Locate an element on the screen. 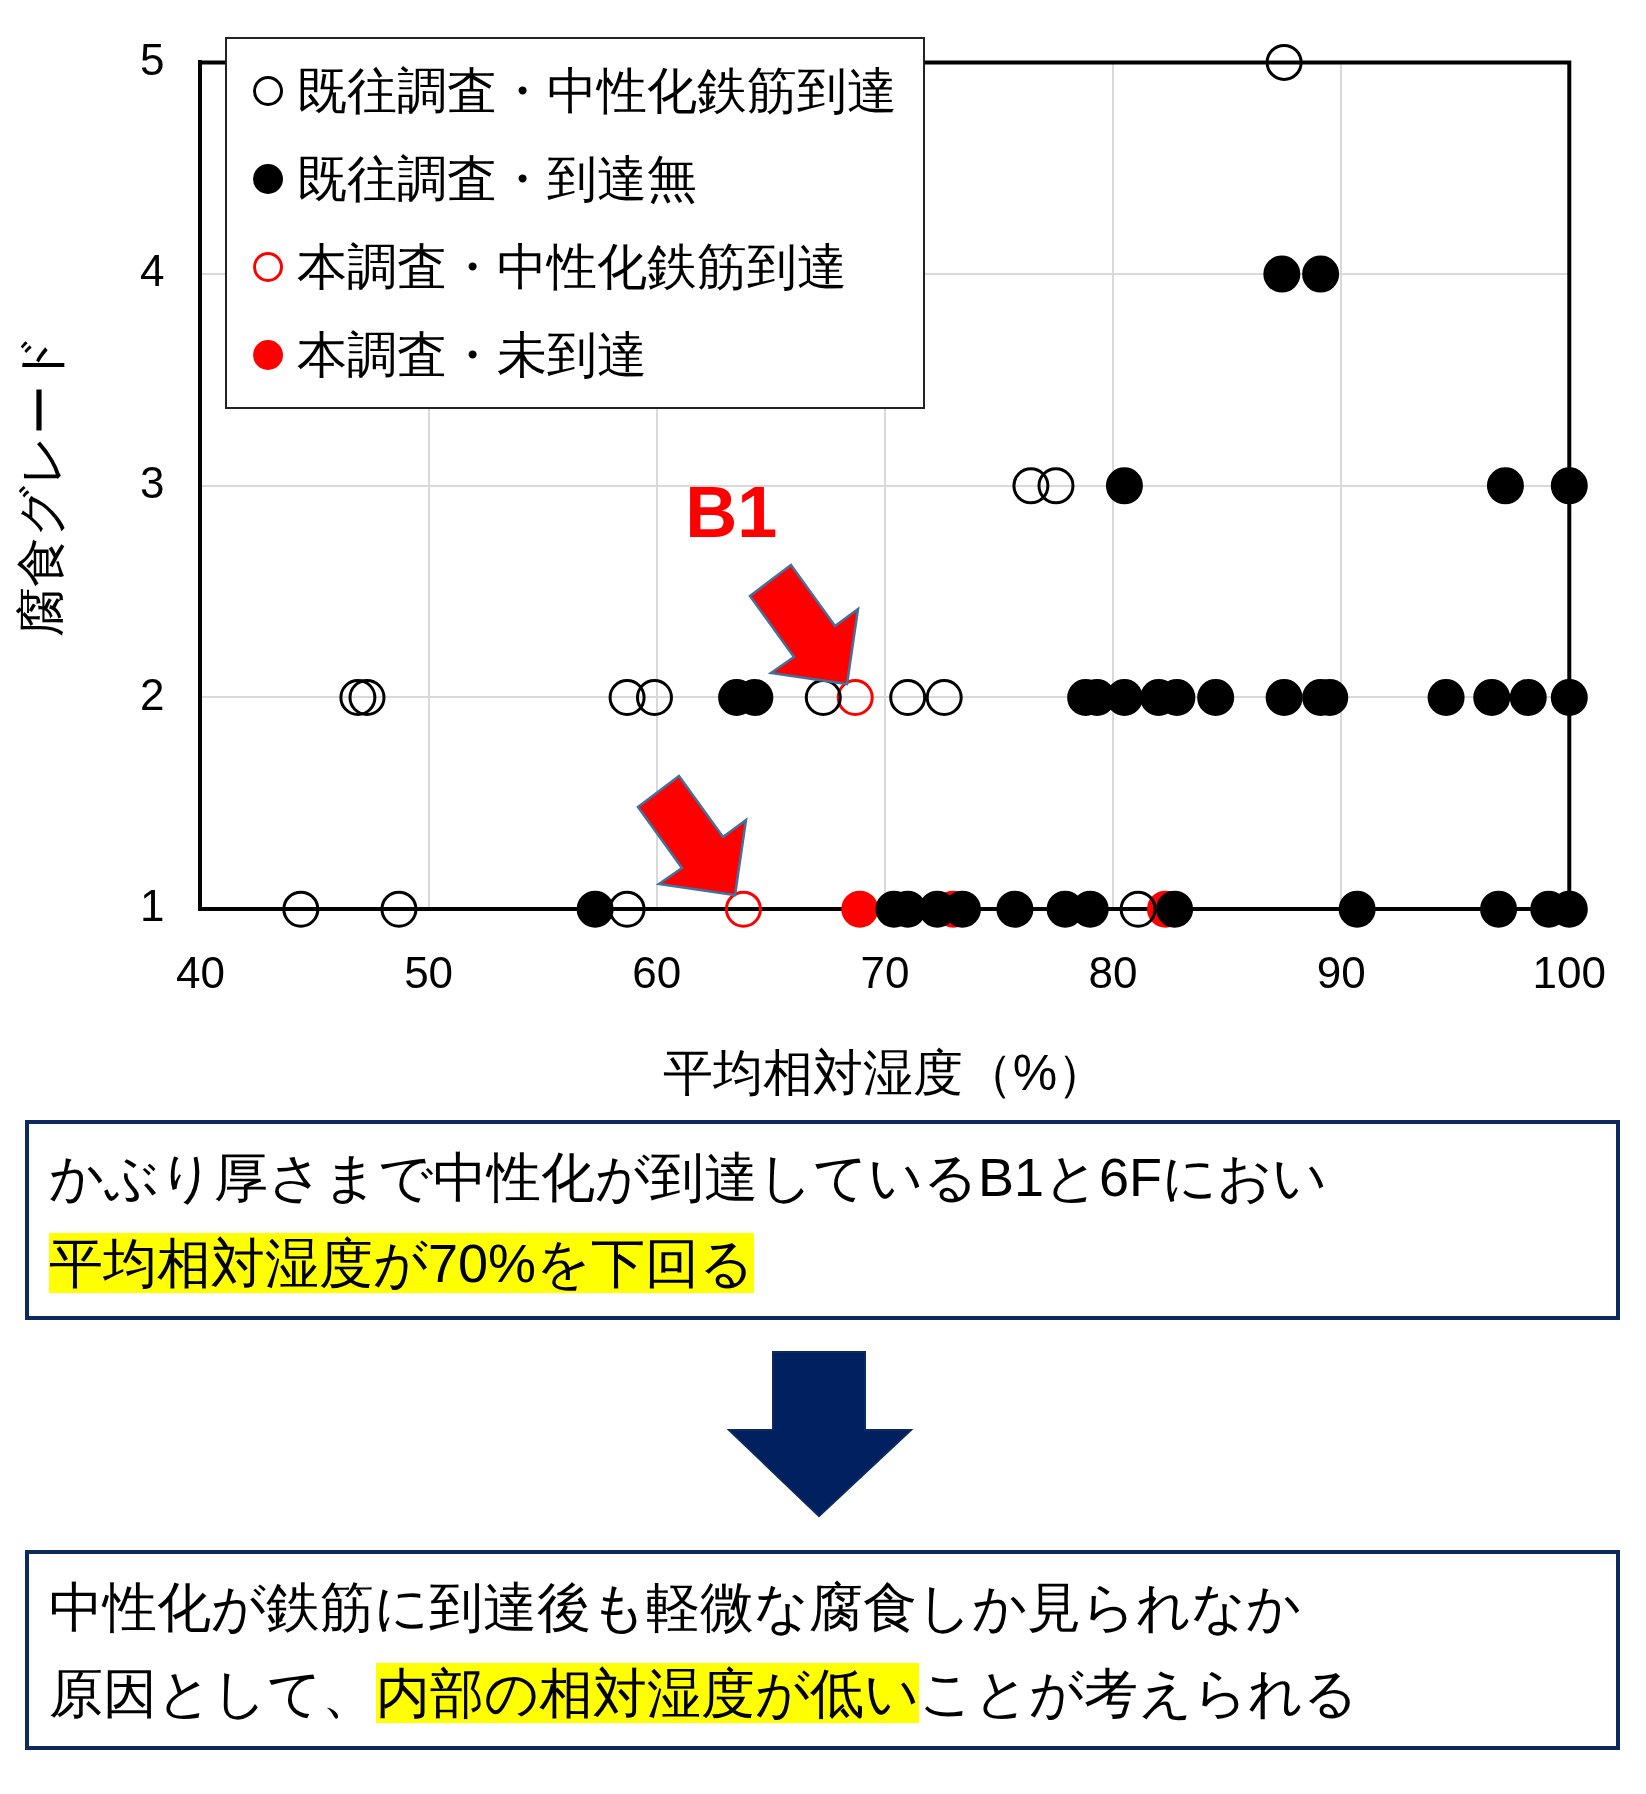  legend-label: 既往調査・到達無 is located at coordinates (497, 179).